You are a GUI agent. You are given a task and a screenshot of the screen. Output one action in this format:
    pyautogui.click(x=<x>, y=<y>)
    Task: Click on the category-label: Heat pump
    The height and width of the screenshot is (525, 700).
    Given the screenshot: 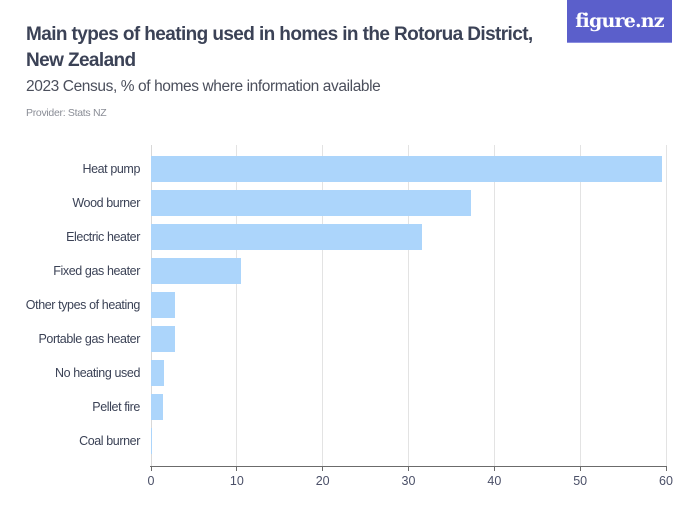 What is the action you would take?
    pyautogui.click(x=111, y=169)
    